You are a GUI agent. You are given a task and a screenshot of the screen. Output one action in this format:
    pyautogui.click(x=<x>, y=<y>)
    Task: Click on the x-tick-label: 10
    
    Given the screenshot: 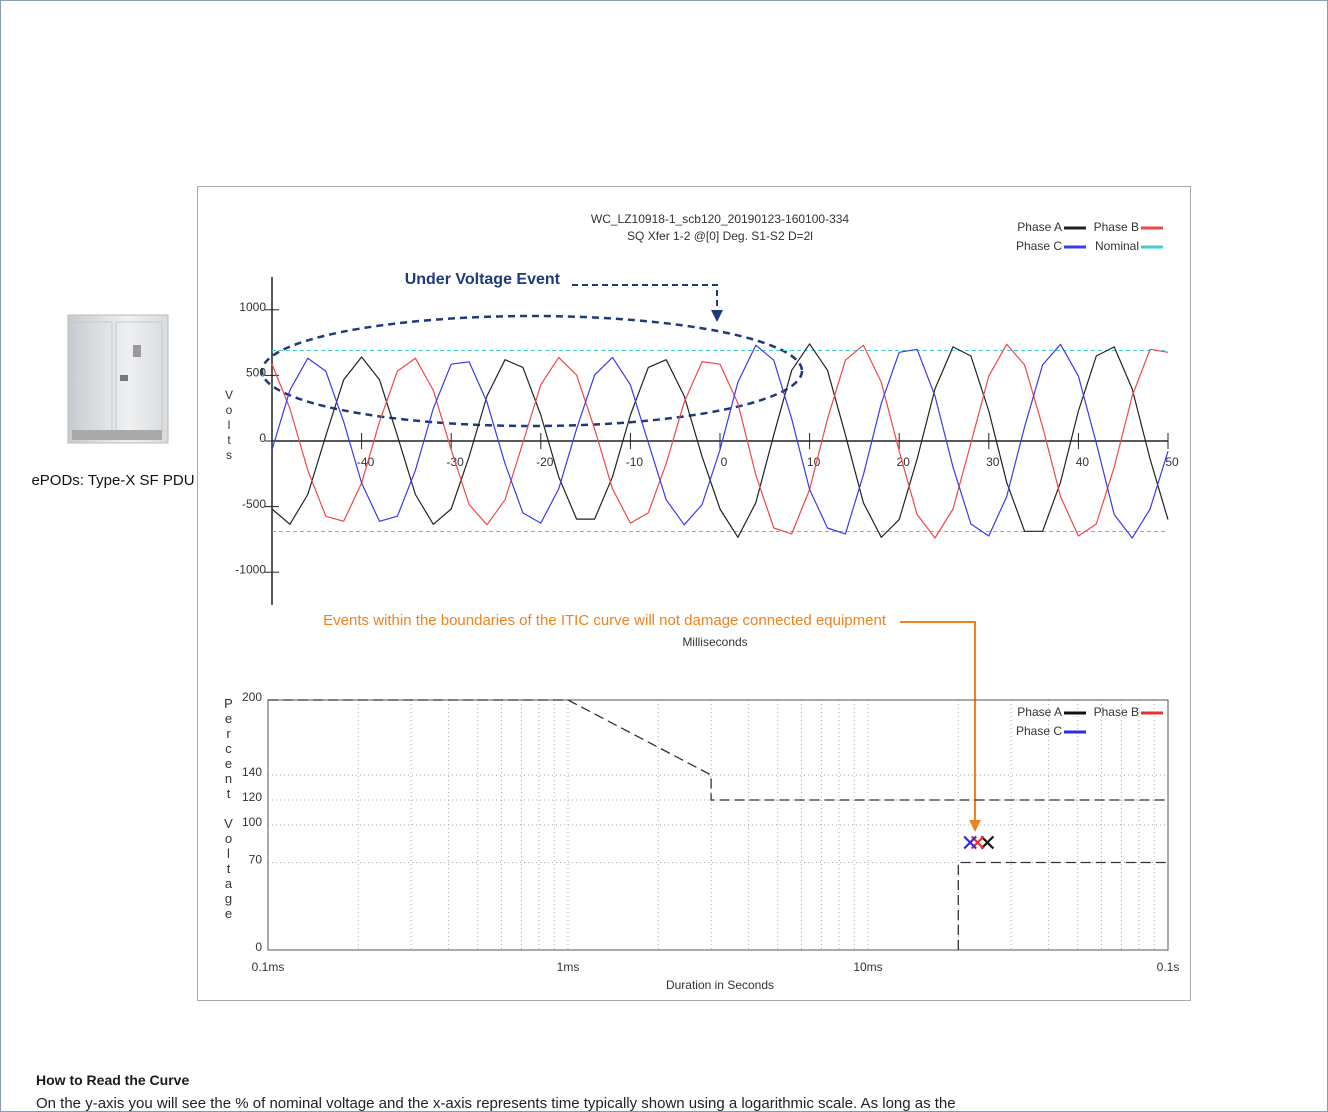 What is the action you would take?
    pyautogui.click(x=814, y=462)
    